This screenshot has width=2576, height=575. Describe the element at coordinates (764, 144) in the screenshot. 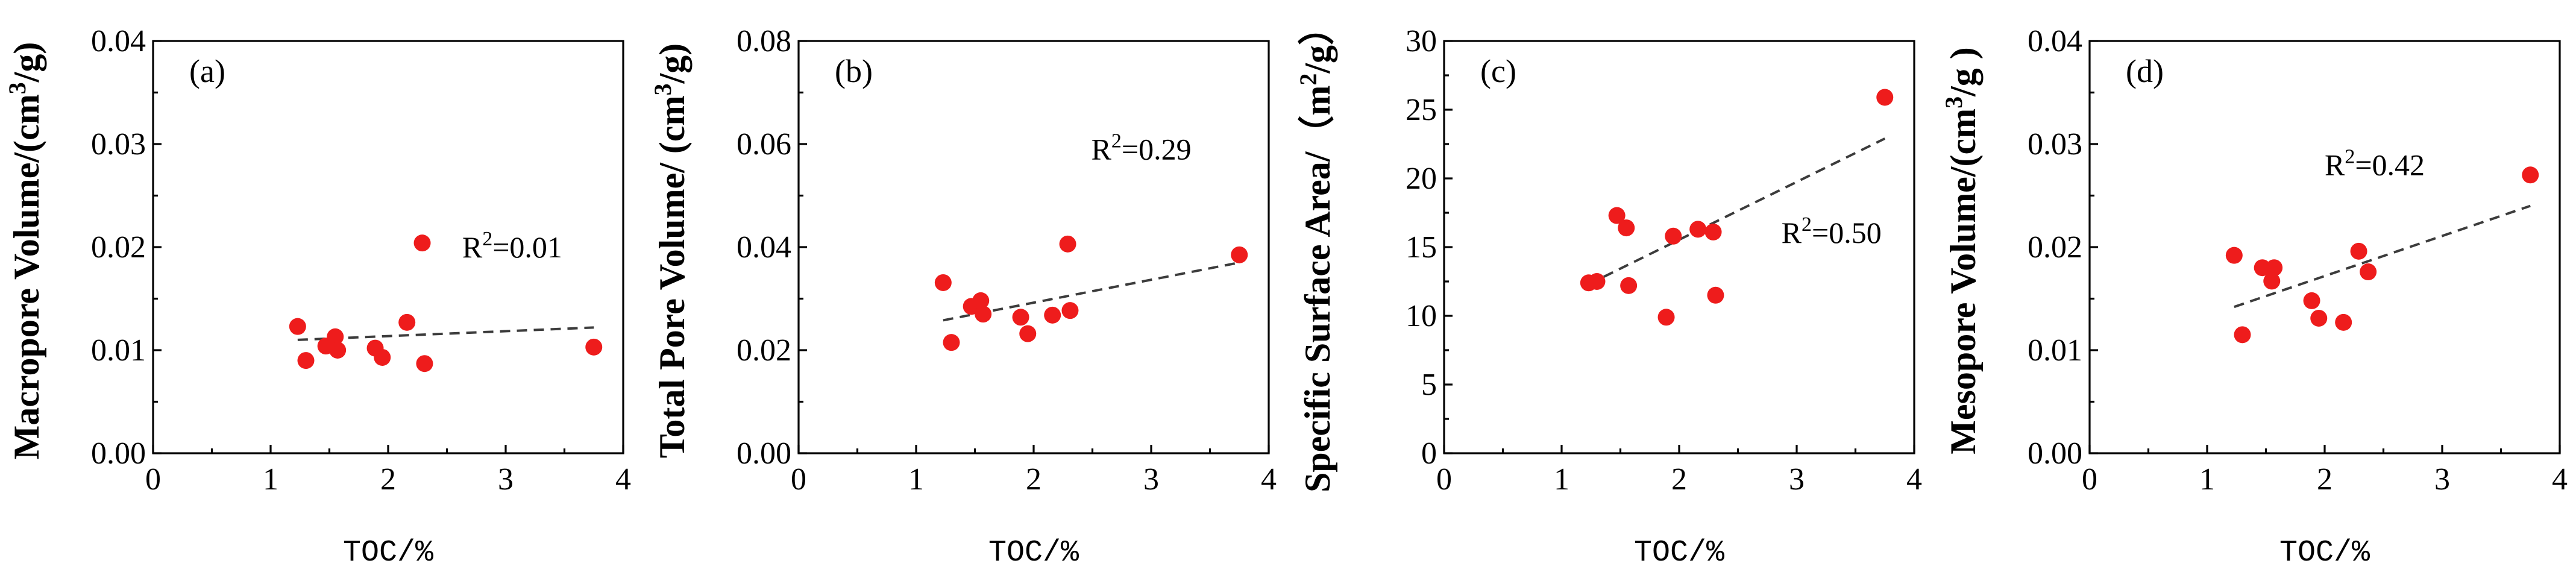

I see `y-tick-label: 0.06` at that location.